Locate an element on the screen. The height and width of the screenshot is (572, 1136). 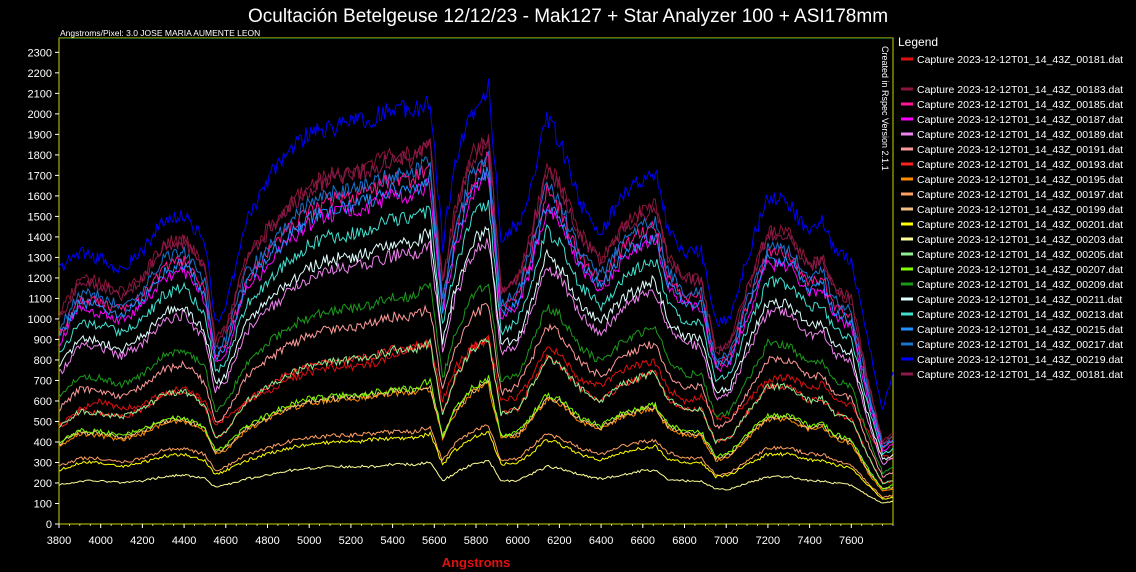
legend-entry: Capture 2023-12-12T01_14_43Z_00209.dat is located at coordinates (1020, 285).